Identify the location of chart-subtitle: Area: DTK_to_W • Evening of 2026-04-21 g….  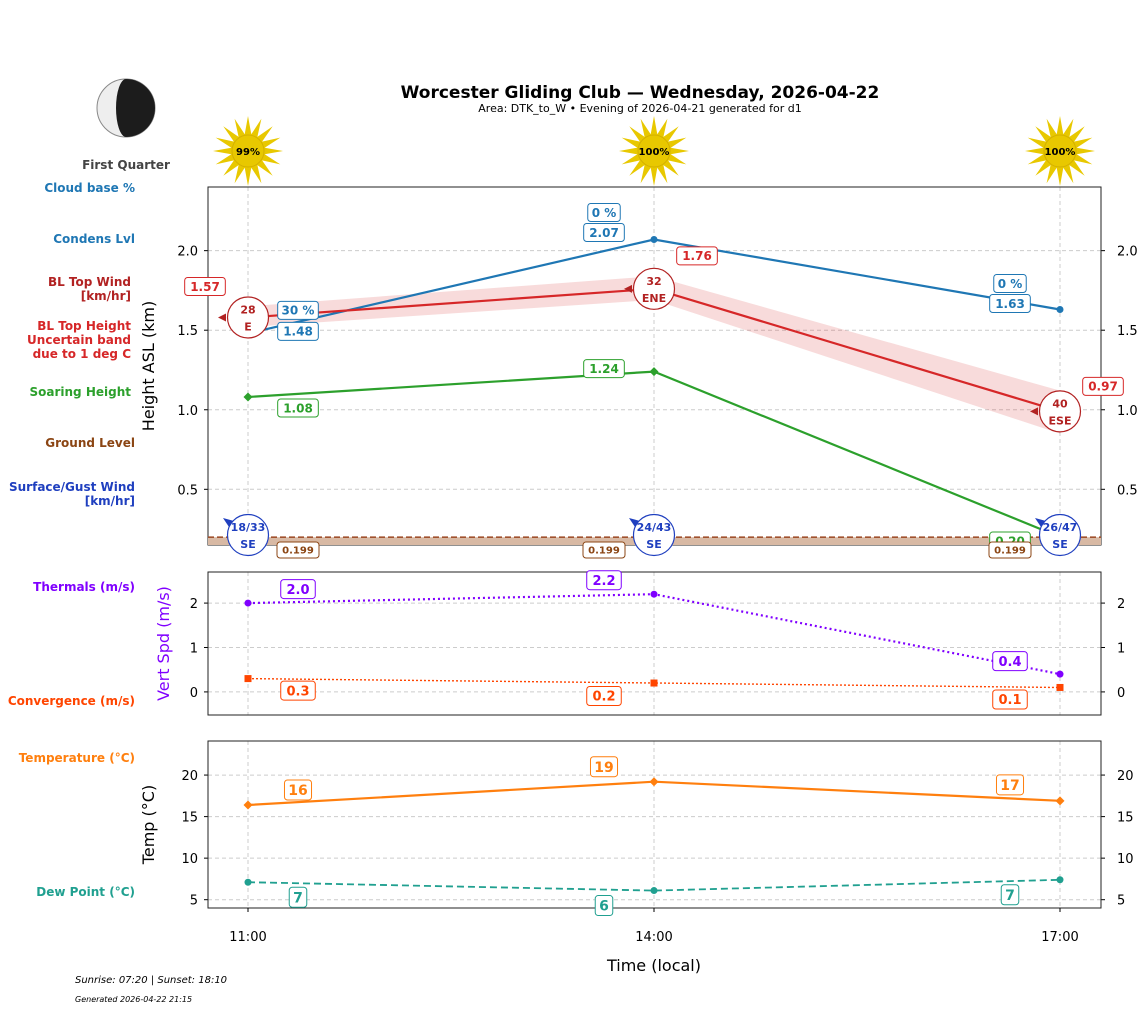
(640, 108).